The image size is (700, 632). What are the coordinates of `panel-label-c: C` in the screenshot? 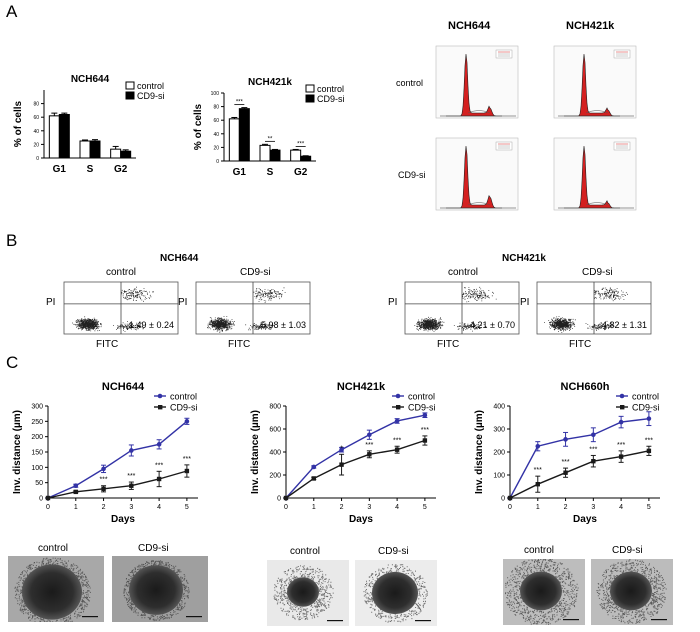 It's located at (12, 362).